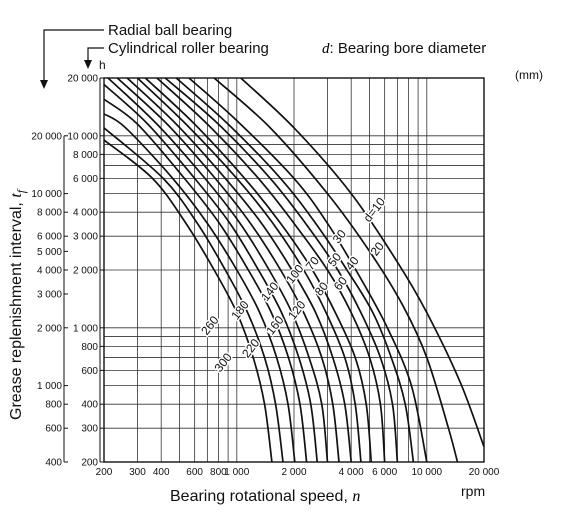  Describe the element at coordinates (85, 213) in the screenshot. I see `cylindrical-tick-label: 4 000` at that location.